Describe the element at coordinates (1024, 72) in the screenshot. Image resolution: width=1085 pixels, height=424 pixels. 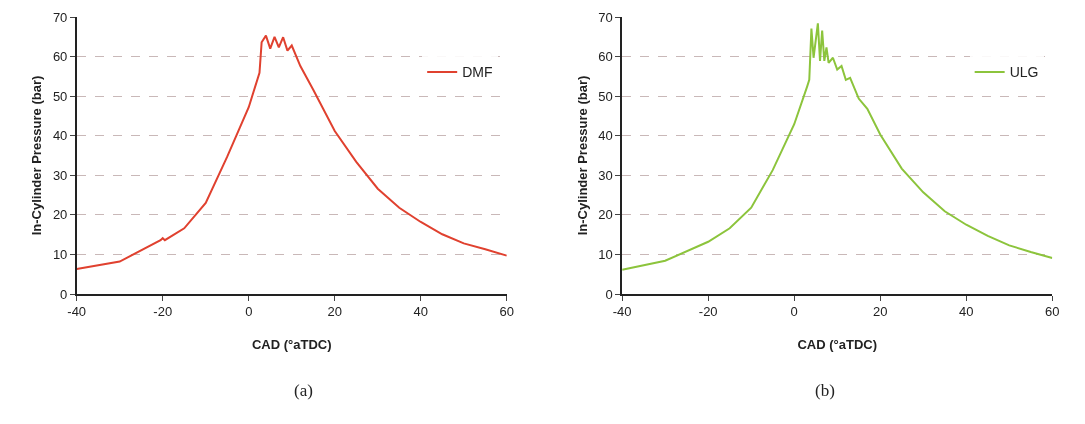
I see `legend-label: ULG` at that location.